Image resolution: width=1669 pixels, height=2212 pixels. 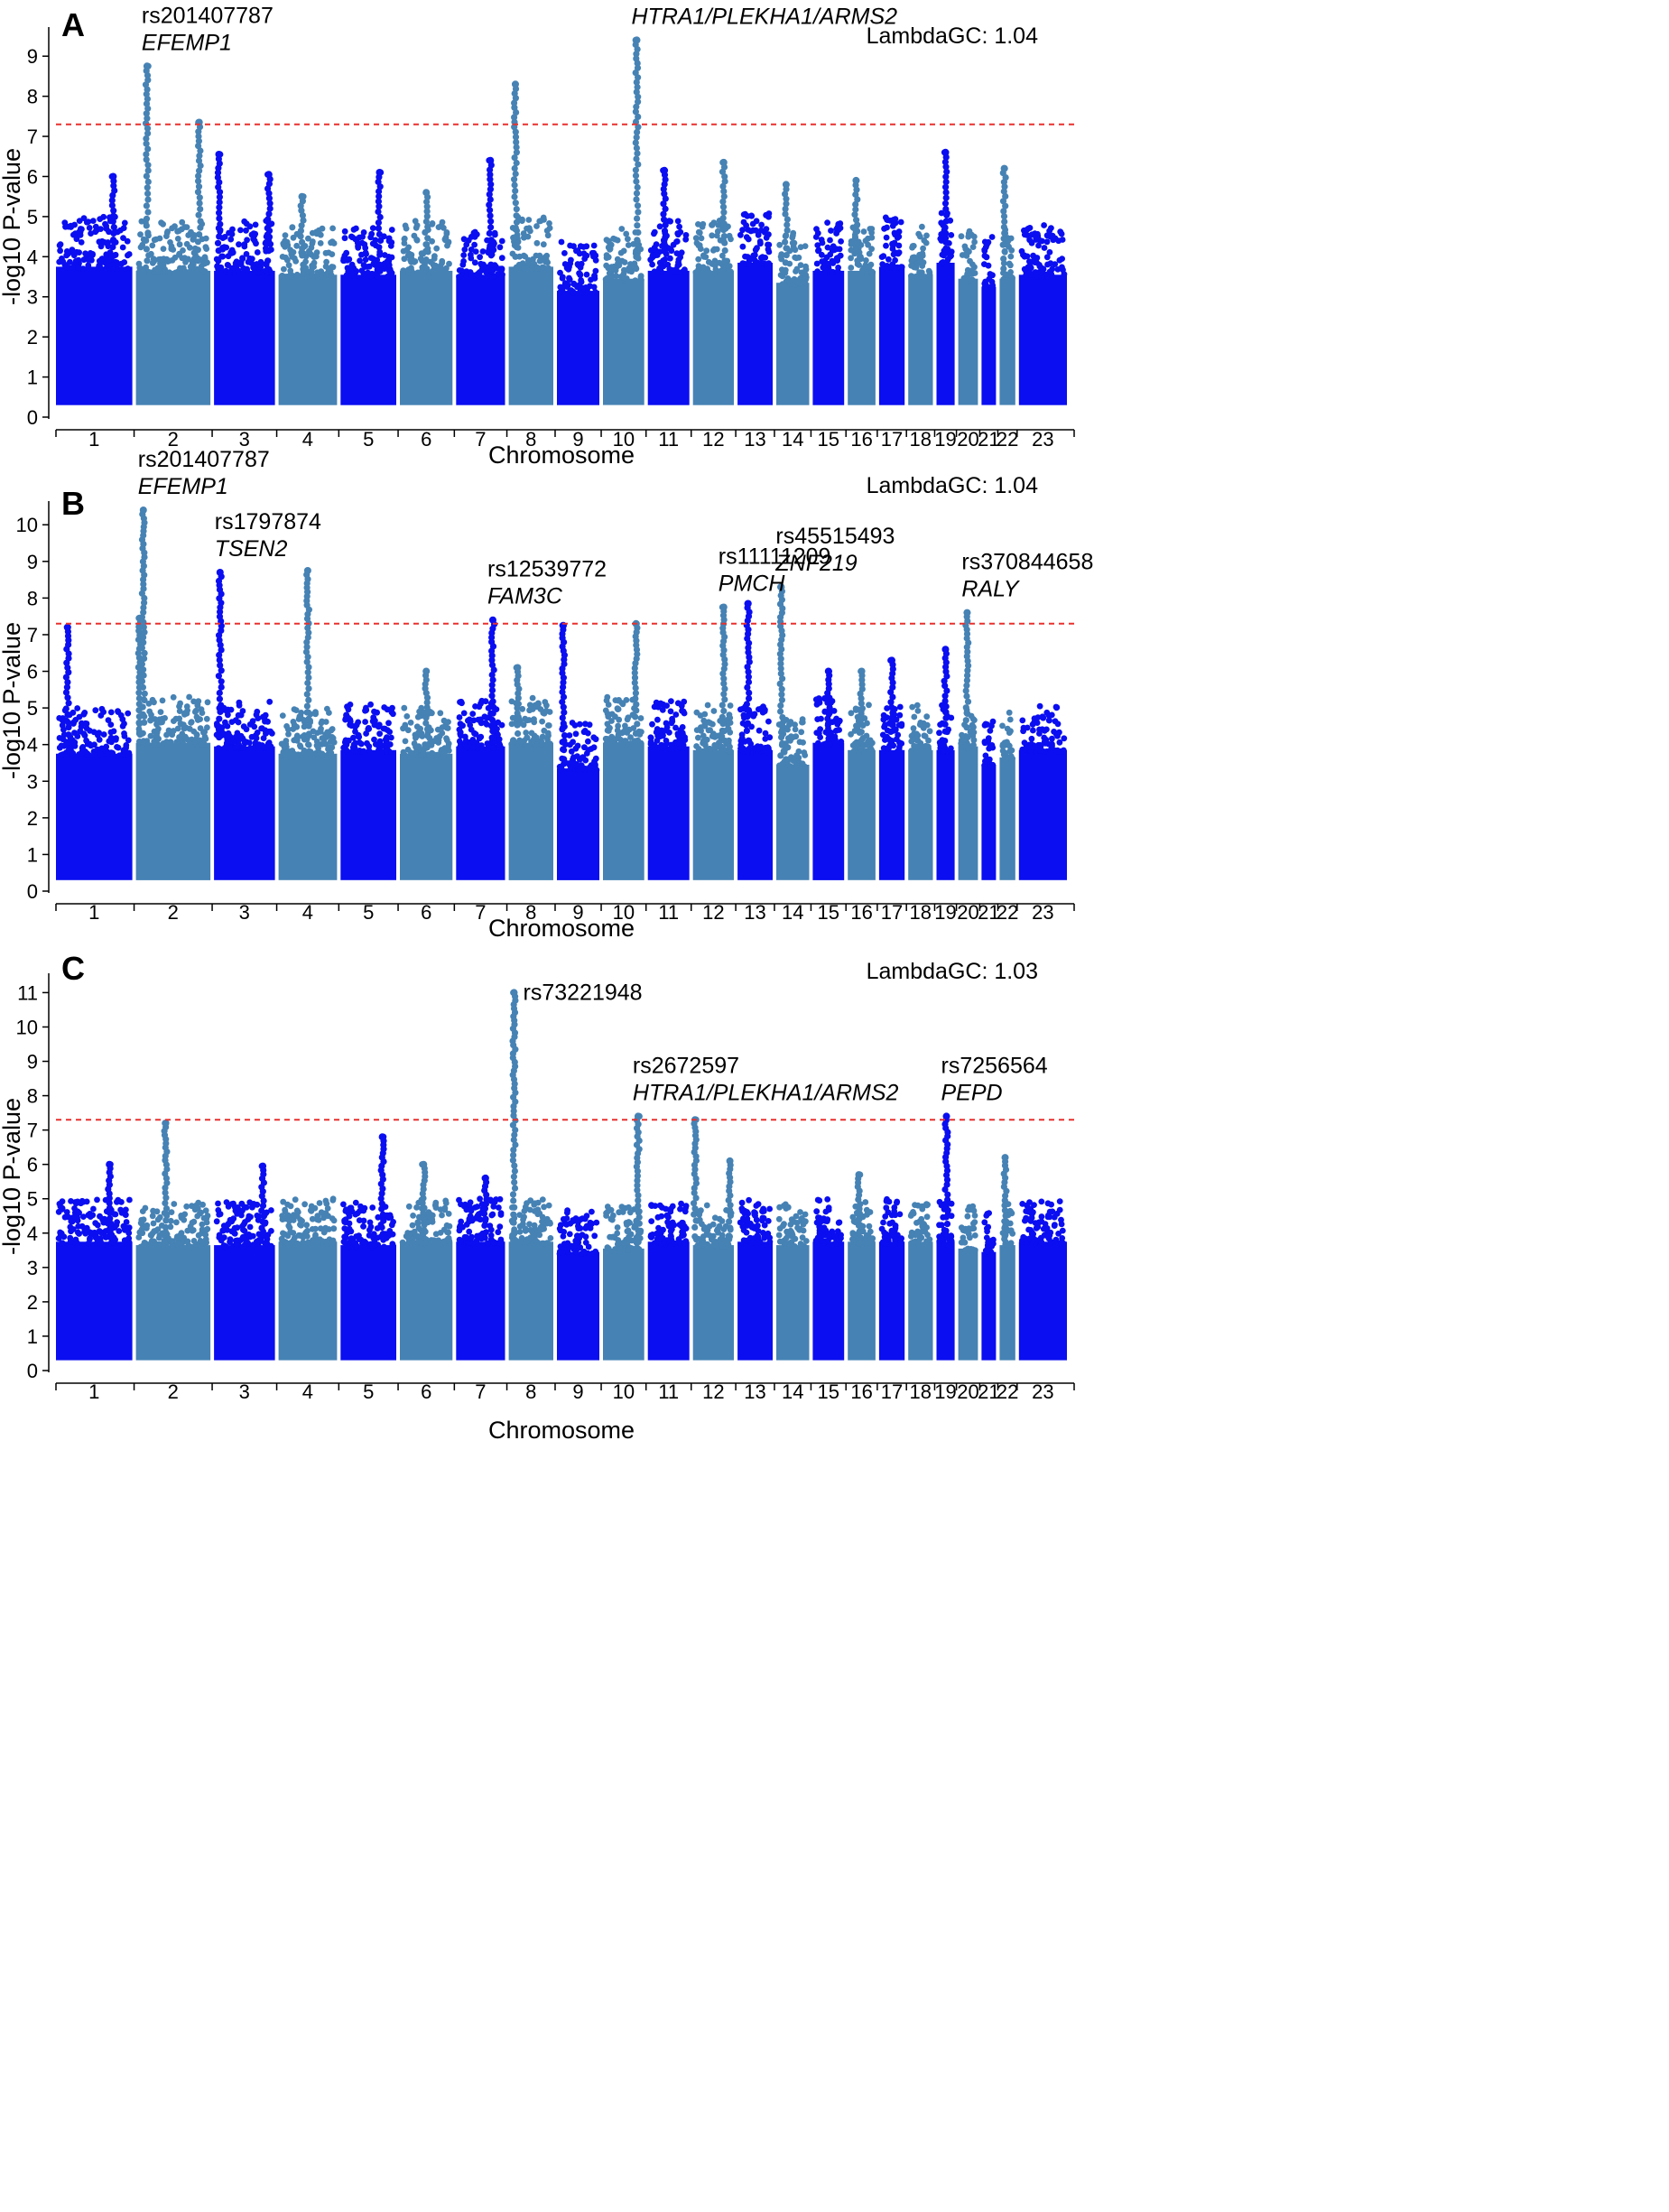 What do you see at coordinates (921, 912) in the screenshot?
I see `x-tick-label: 18` at bounding box center [921, 912].